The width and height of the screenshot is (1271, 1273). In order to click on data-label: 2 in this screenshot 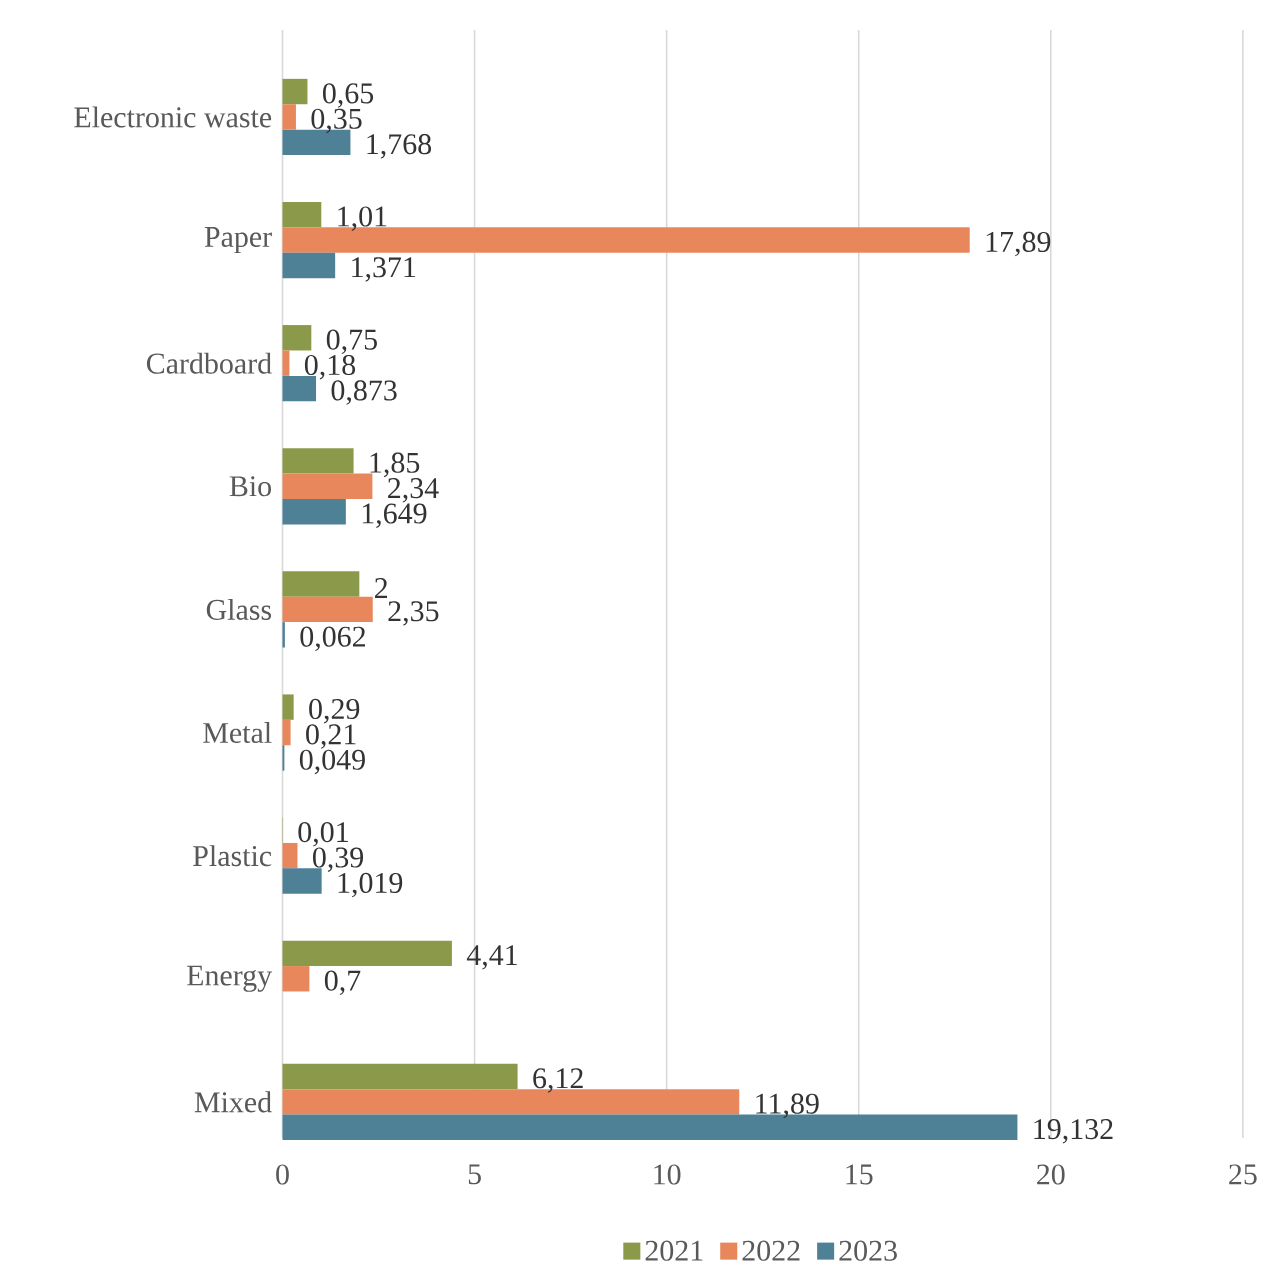, I will do `click(381, 588)`.